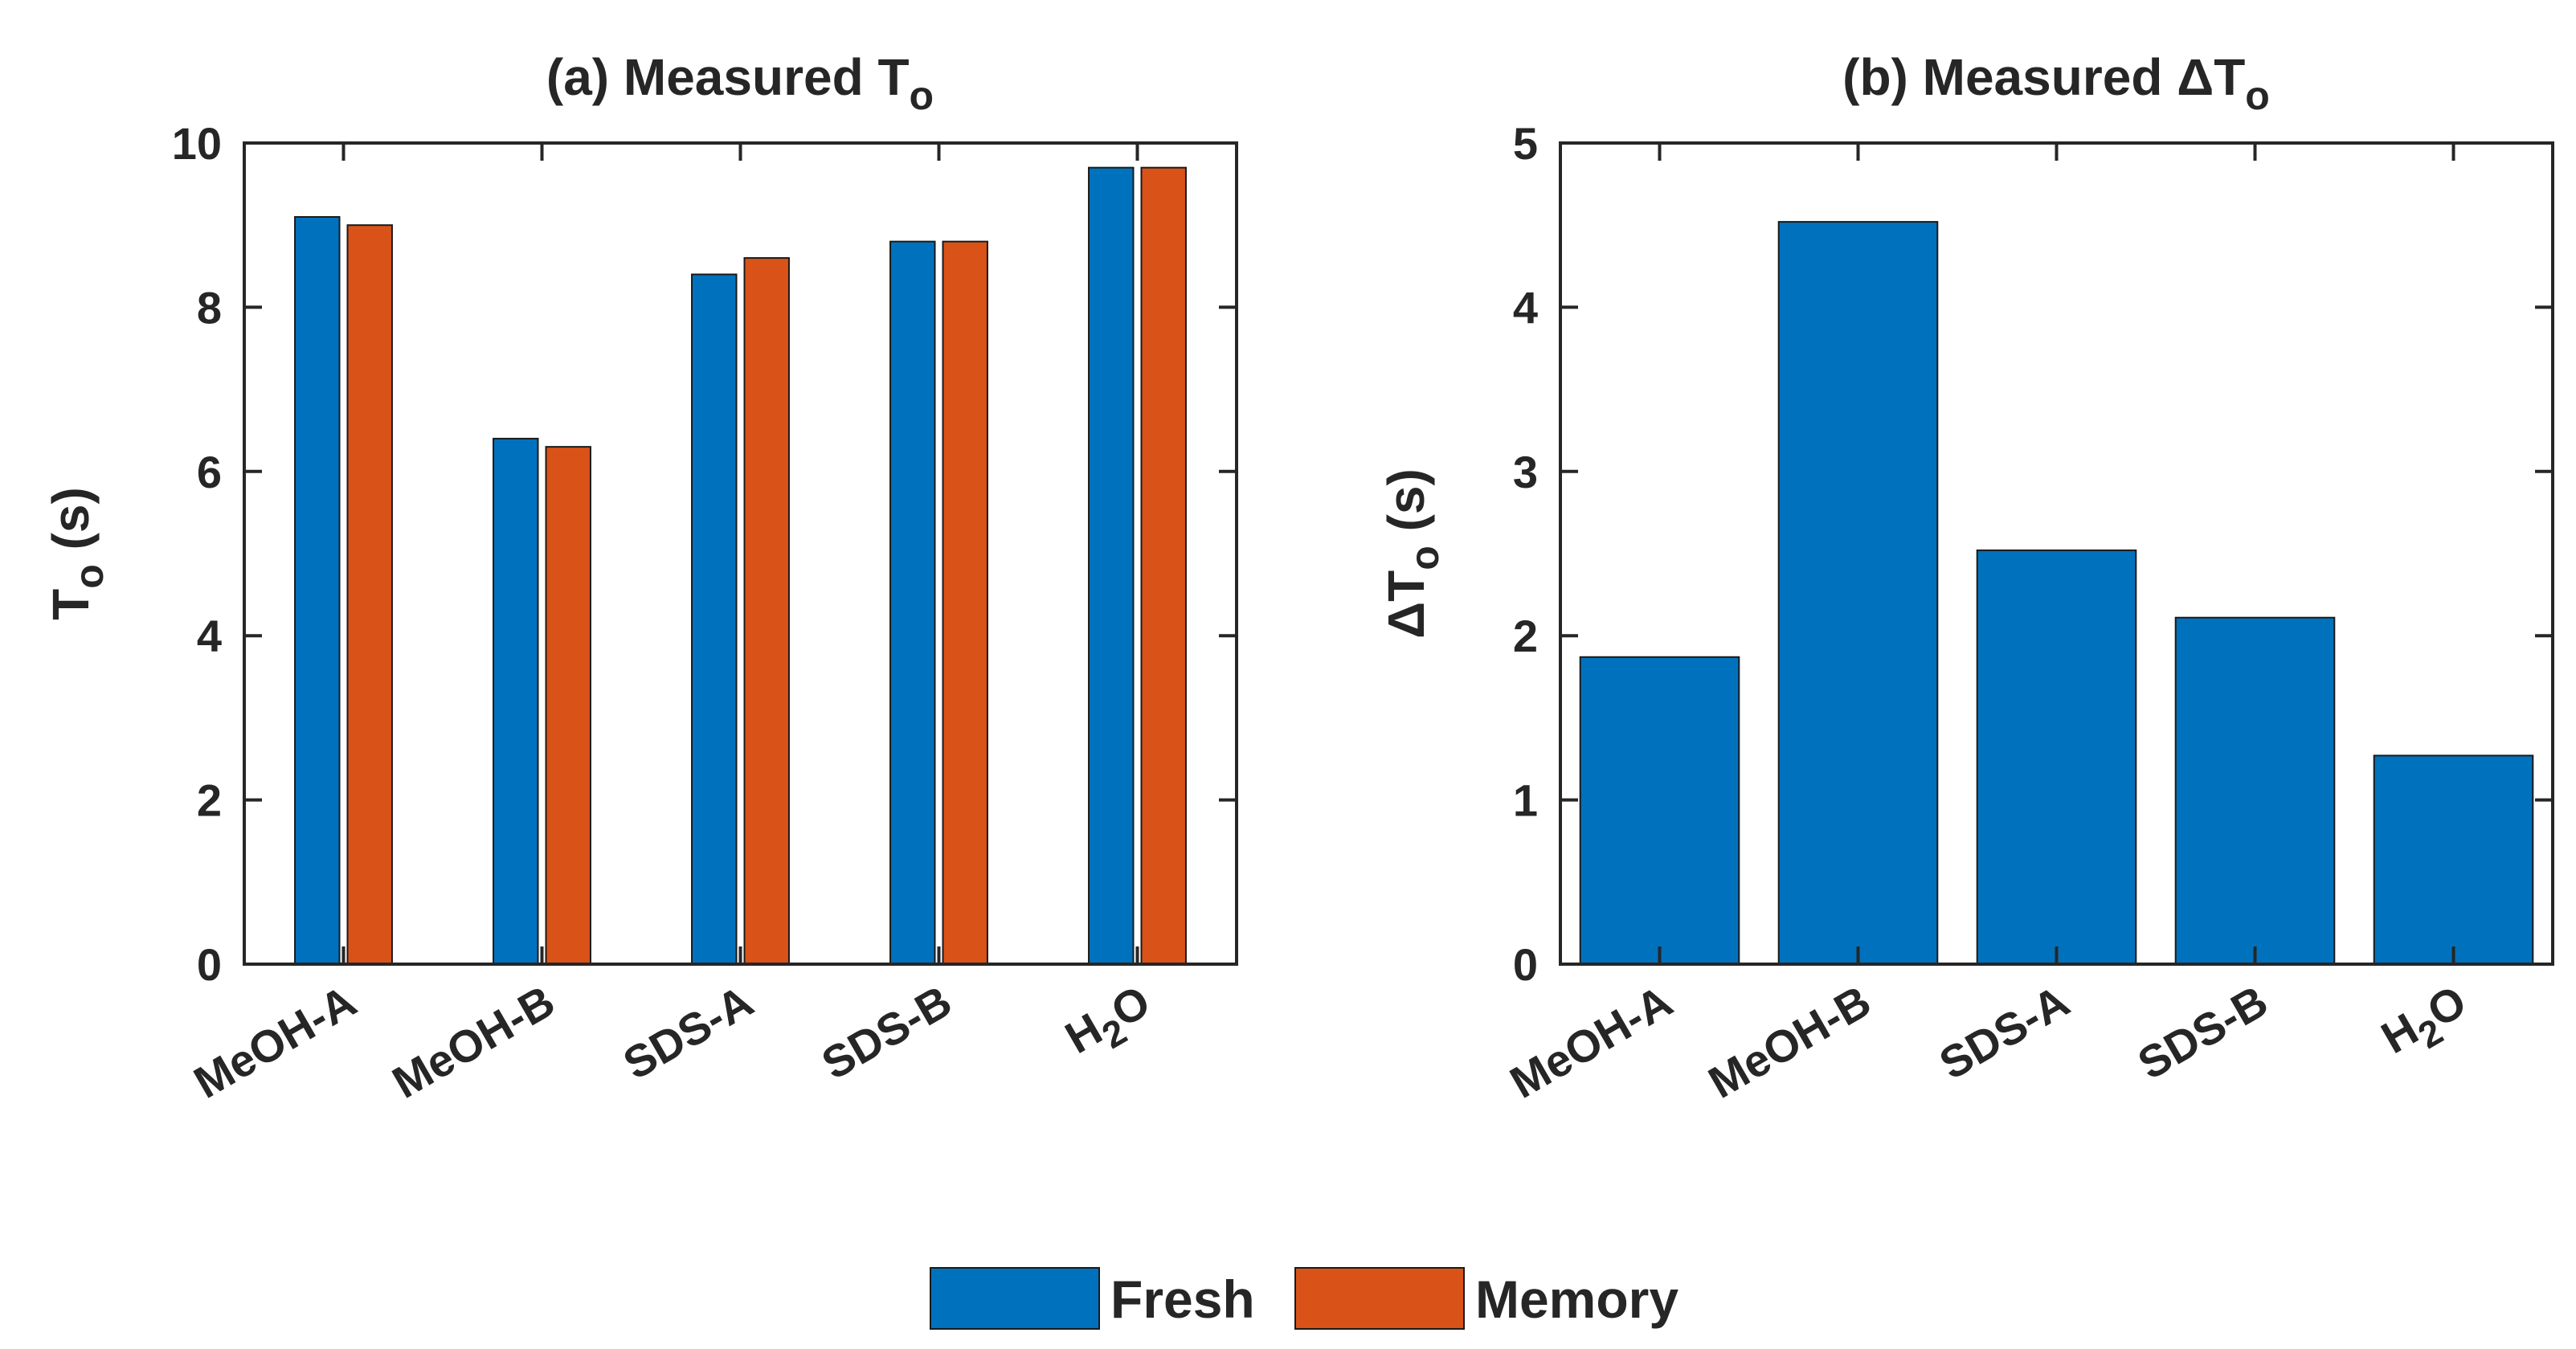  Describe the element at coordinates (197, 143) in the screenshot. I see `y-tick-label-a-5: 10` at that location.